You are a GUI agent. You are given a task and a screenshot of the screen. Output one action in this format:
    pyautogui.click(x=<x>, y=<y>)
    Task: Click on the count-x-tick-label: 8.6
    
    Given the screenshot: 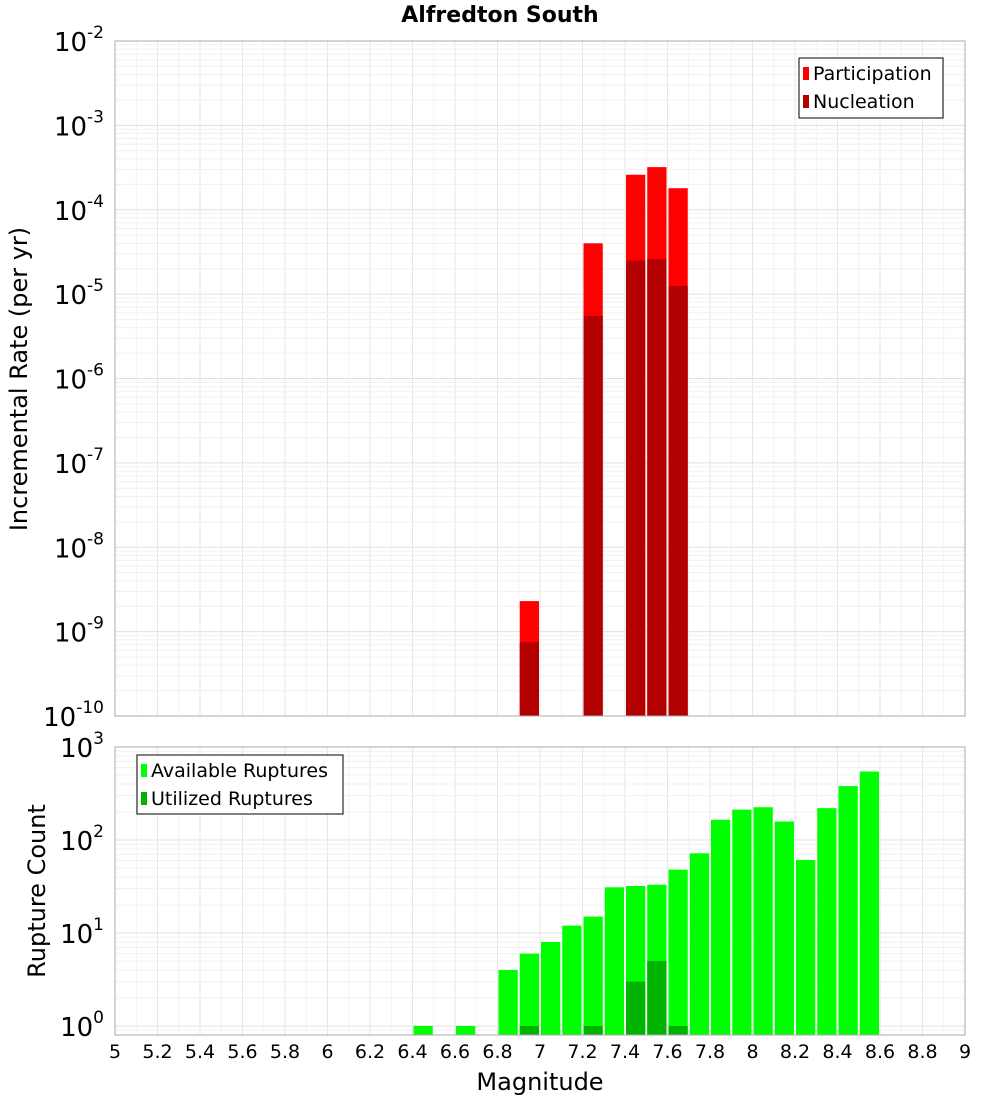 What is the action you would take?
    pyautogui.click(x=880, y=1052)
    